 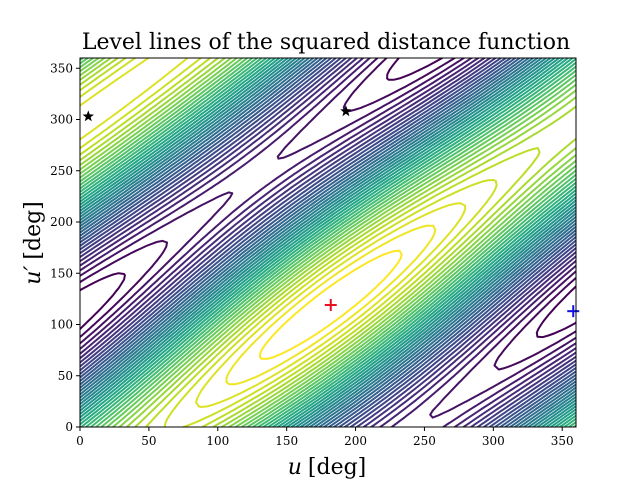 What do you see at coordinates (493, 441) in the screenshot?
I see `x-tick-label: 300` at bounding box center [493, 441].